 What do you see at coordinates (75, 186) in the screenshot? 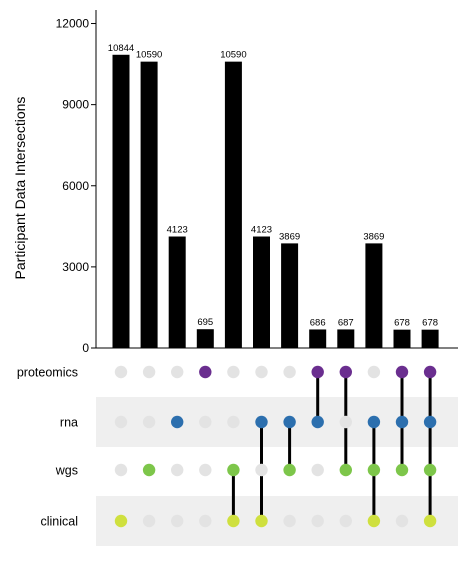
I see `y-tick-label: 6000` at bounding box center [75, 186].